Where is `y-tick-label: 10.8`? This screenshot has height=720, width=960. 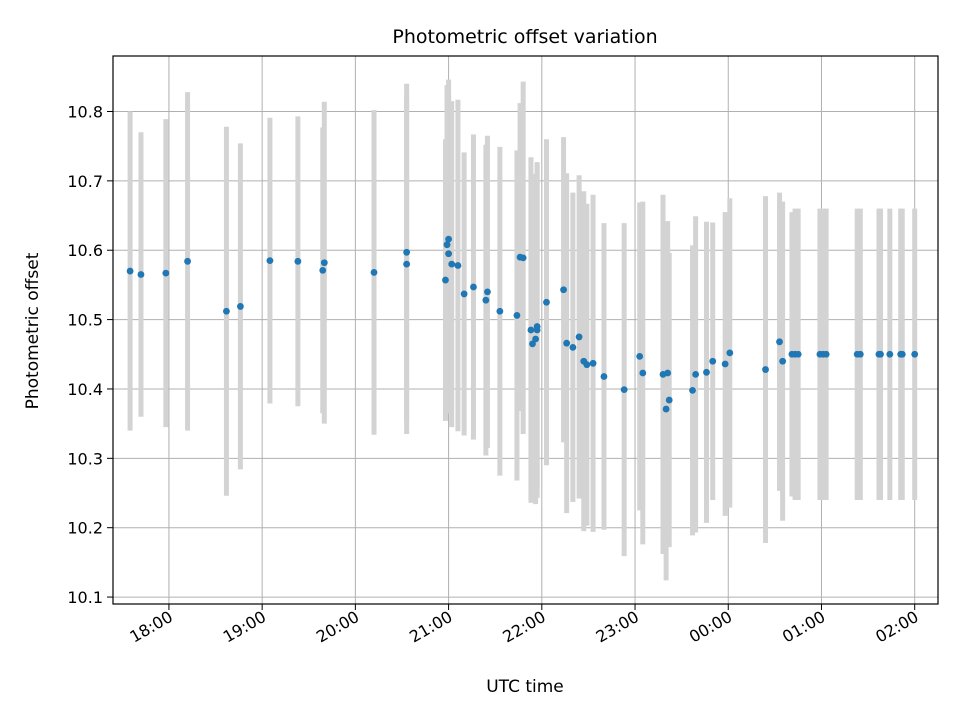 y-tick-label: 10.8 is located at coordinates (85, 111).